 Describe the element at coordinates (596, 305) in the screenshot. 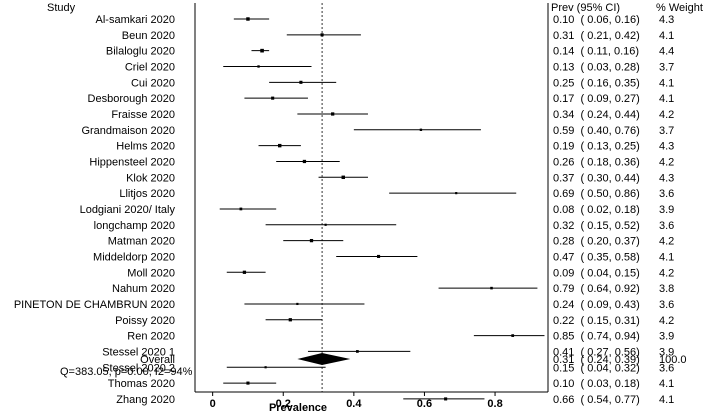

I see `estimate-ci-text: 0.24 ( 0.09, 0.43)` at that location.